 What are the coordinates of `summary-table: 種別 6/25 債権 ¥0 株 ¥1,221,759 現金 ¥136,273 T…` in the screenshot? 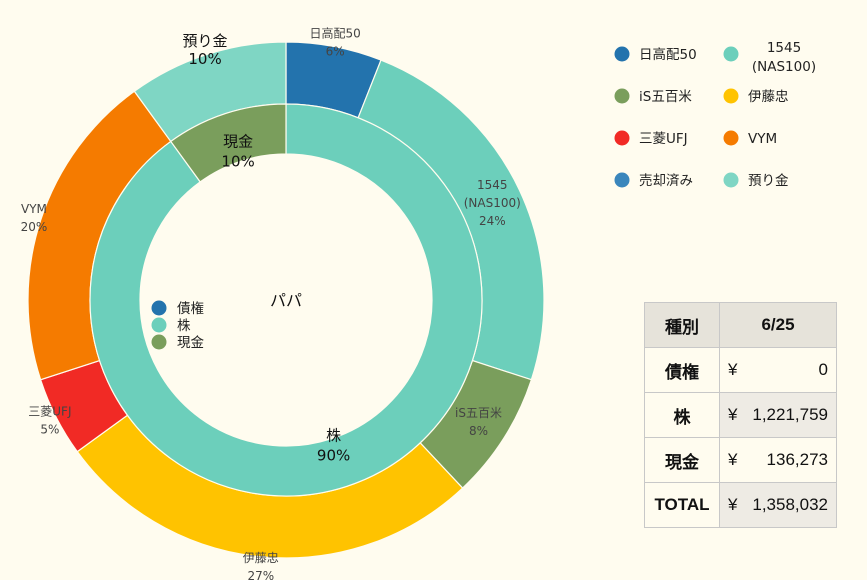 It's located at (740, 415).